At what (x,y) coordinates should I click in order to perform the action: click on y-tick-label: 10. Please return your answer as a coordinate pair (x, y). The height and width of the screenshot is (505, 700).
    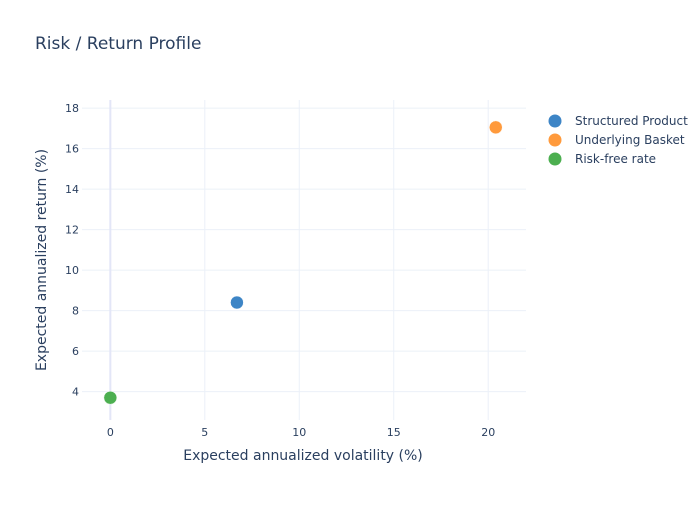
    Looking at the image, I should click on (72, 270).